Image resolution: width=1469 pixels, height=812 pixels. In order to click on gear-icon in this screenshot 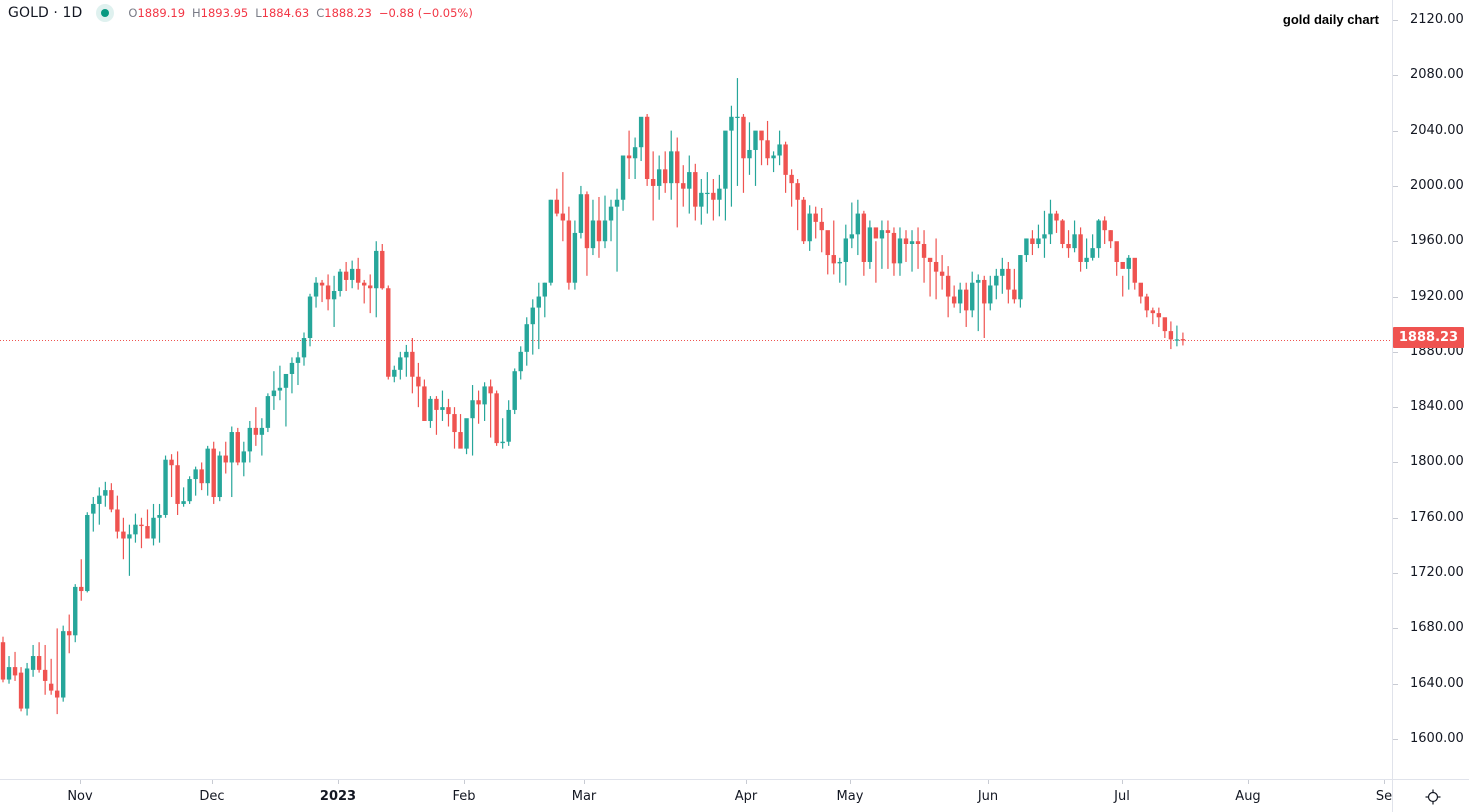, I will do `click(1433, 797)`.